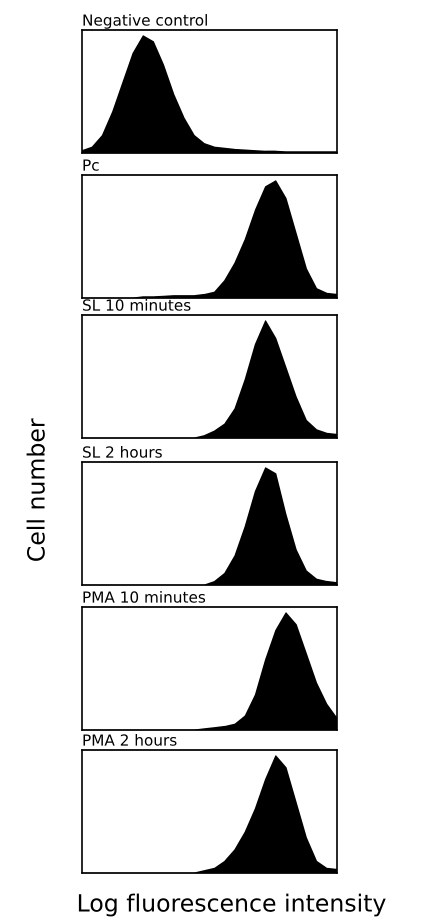 This screenshot has width=440, height=918. I want to click on chart-title: SL 2 hours, so click(122, 452).